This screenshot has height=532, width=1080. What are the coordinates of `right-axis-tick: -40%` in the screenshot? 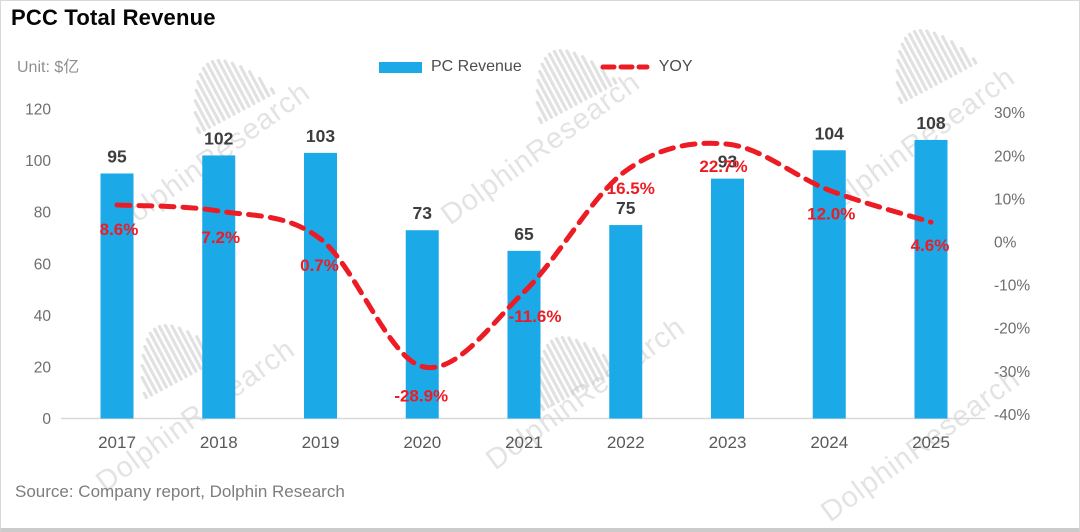 It's located at (1012, 415).